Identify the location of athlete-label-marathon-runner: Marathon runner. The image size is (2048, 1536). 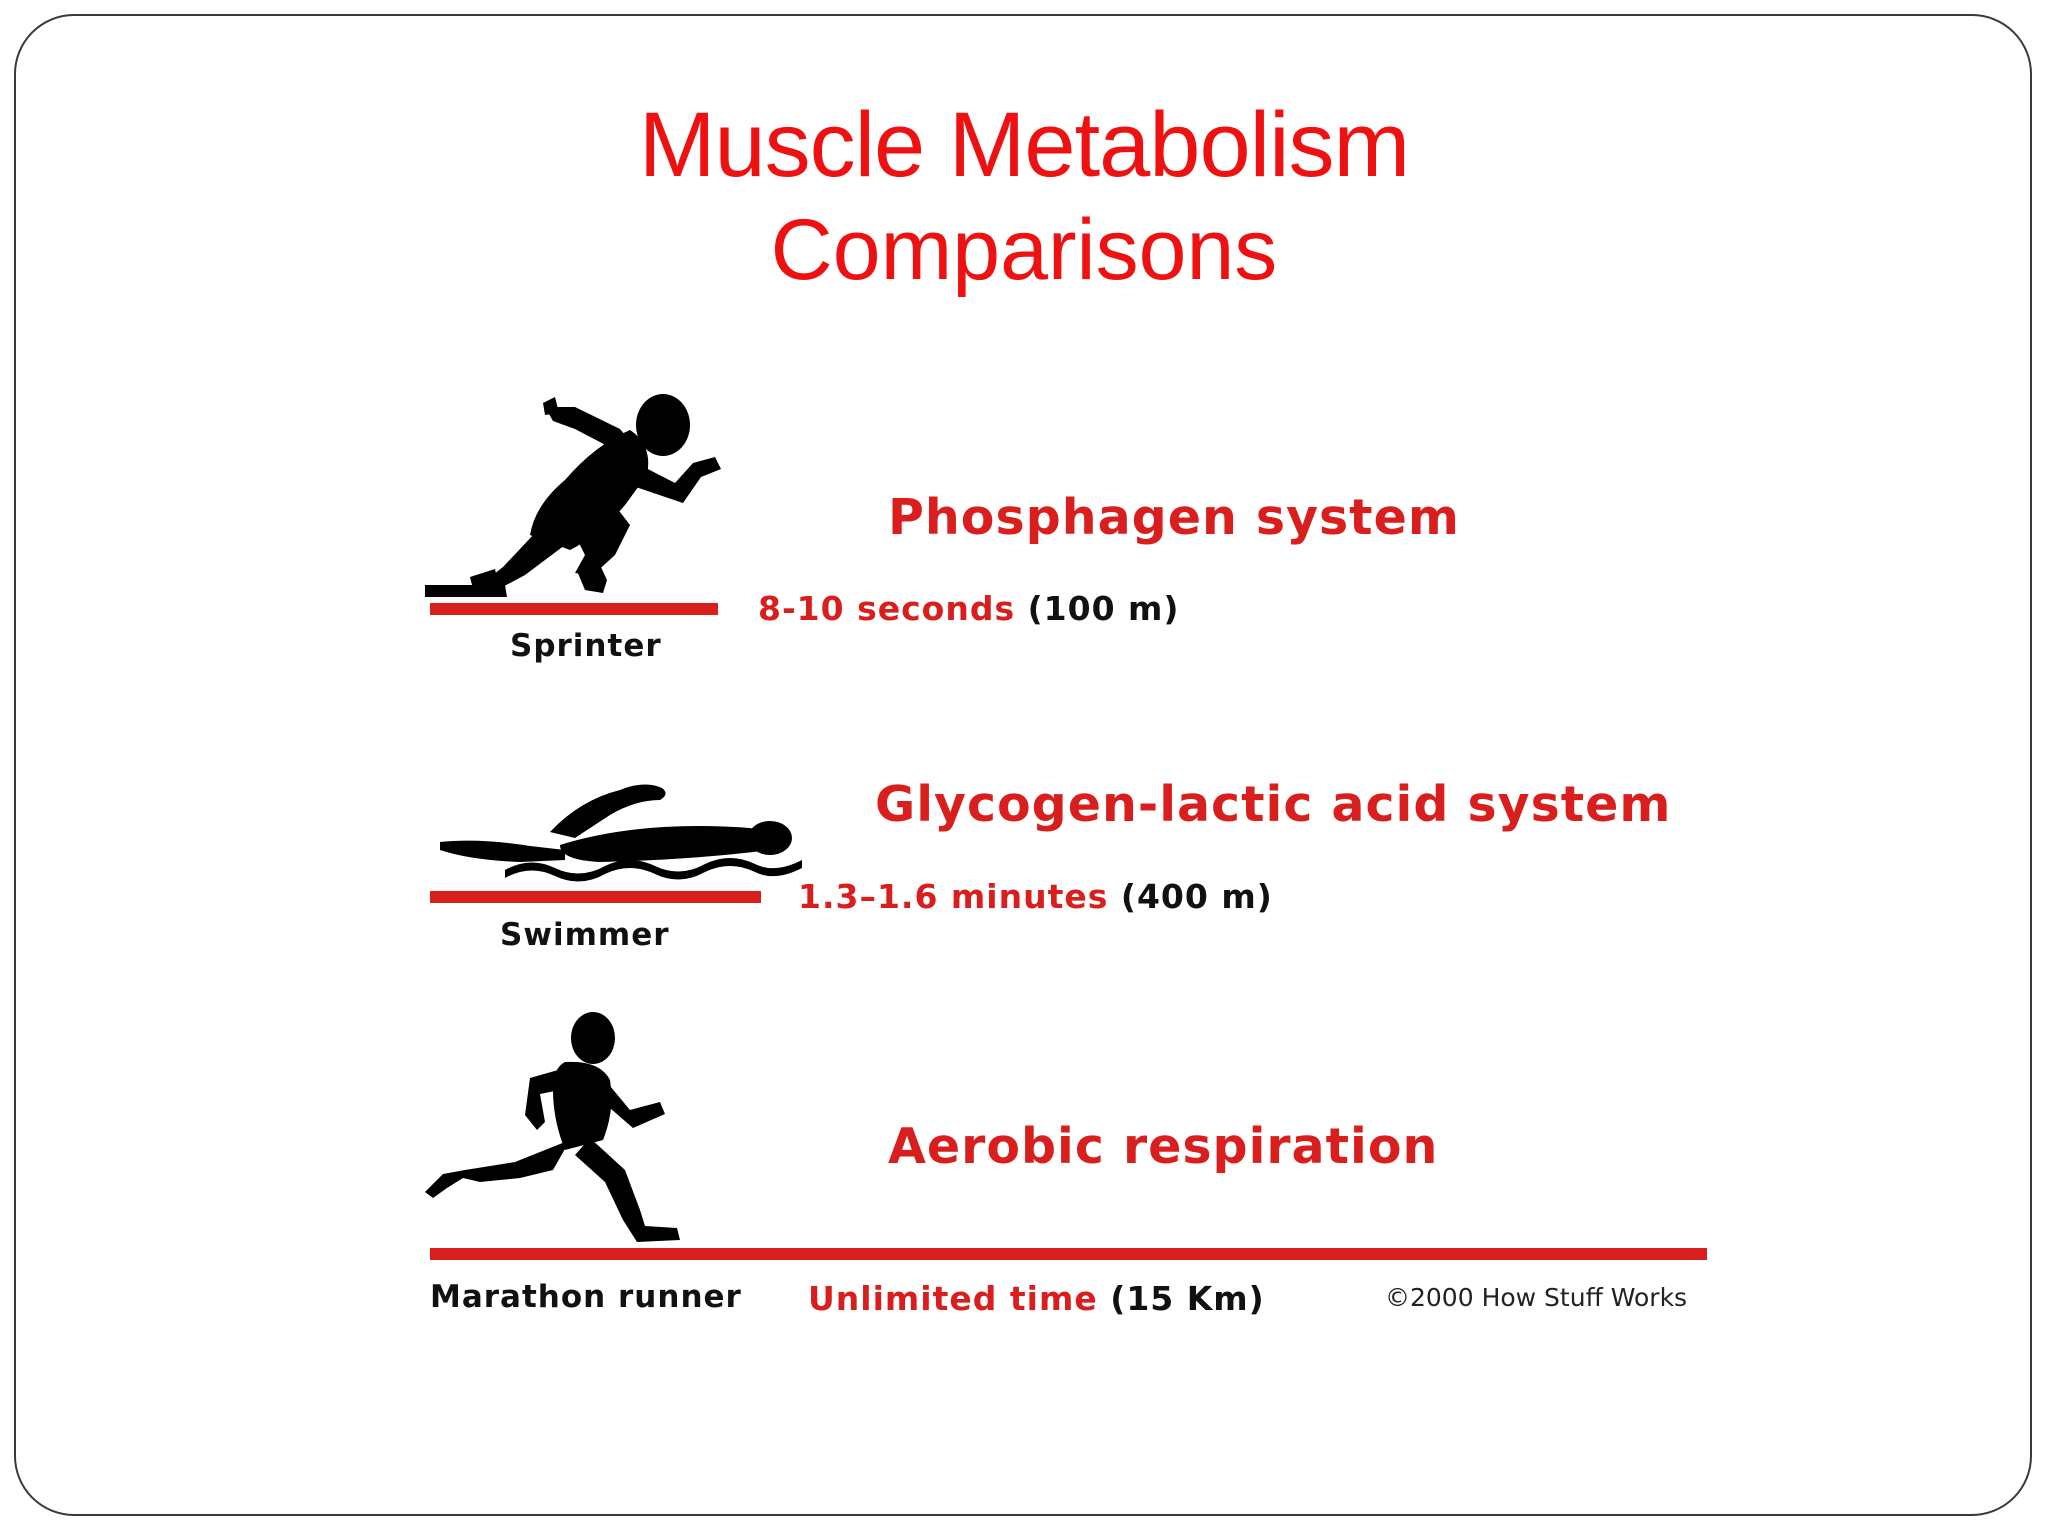
(586, 1297).